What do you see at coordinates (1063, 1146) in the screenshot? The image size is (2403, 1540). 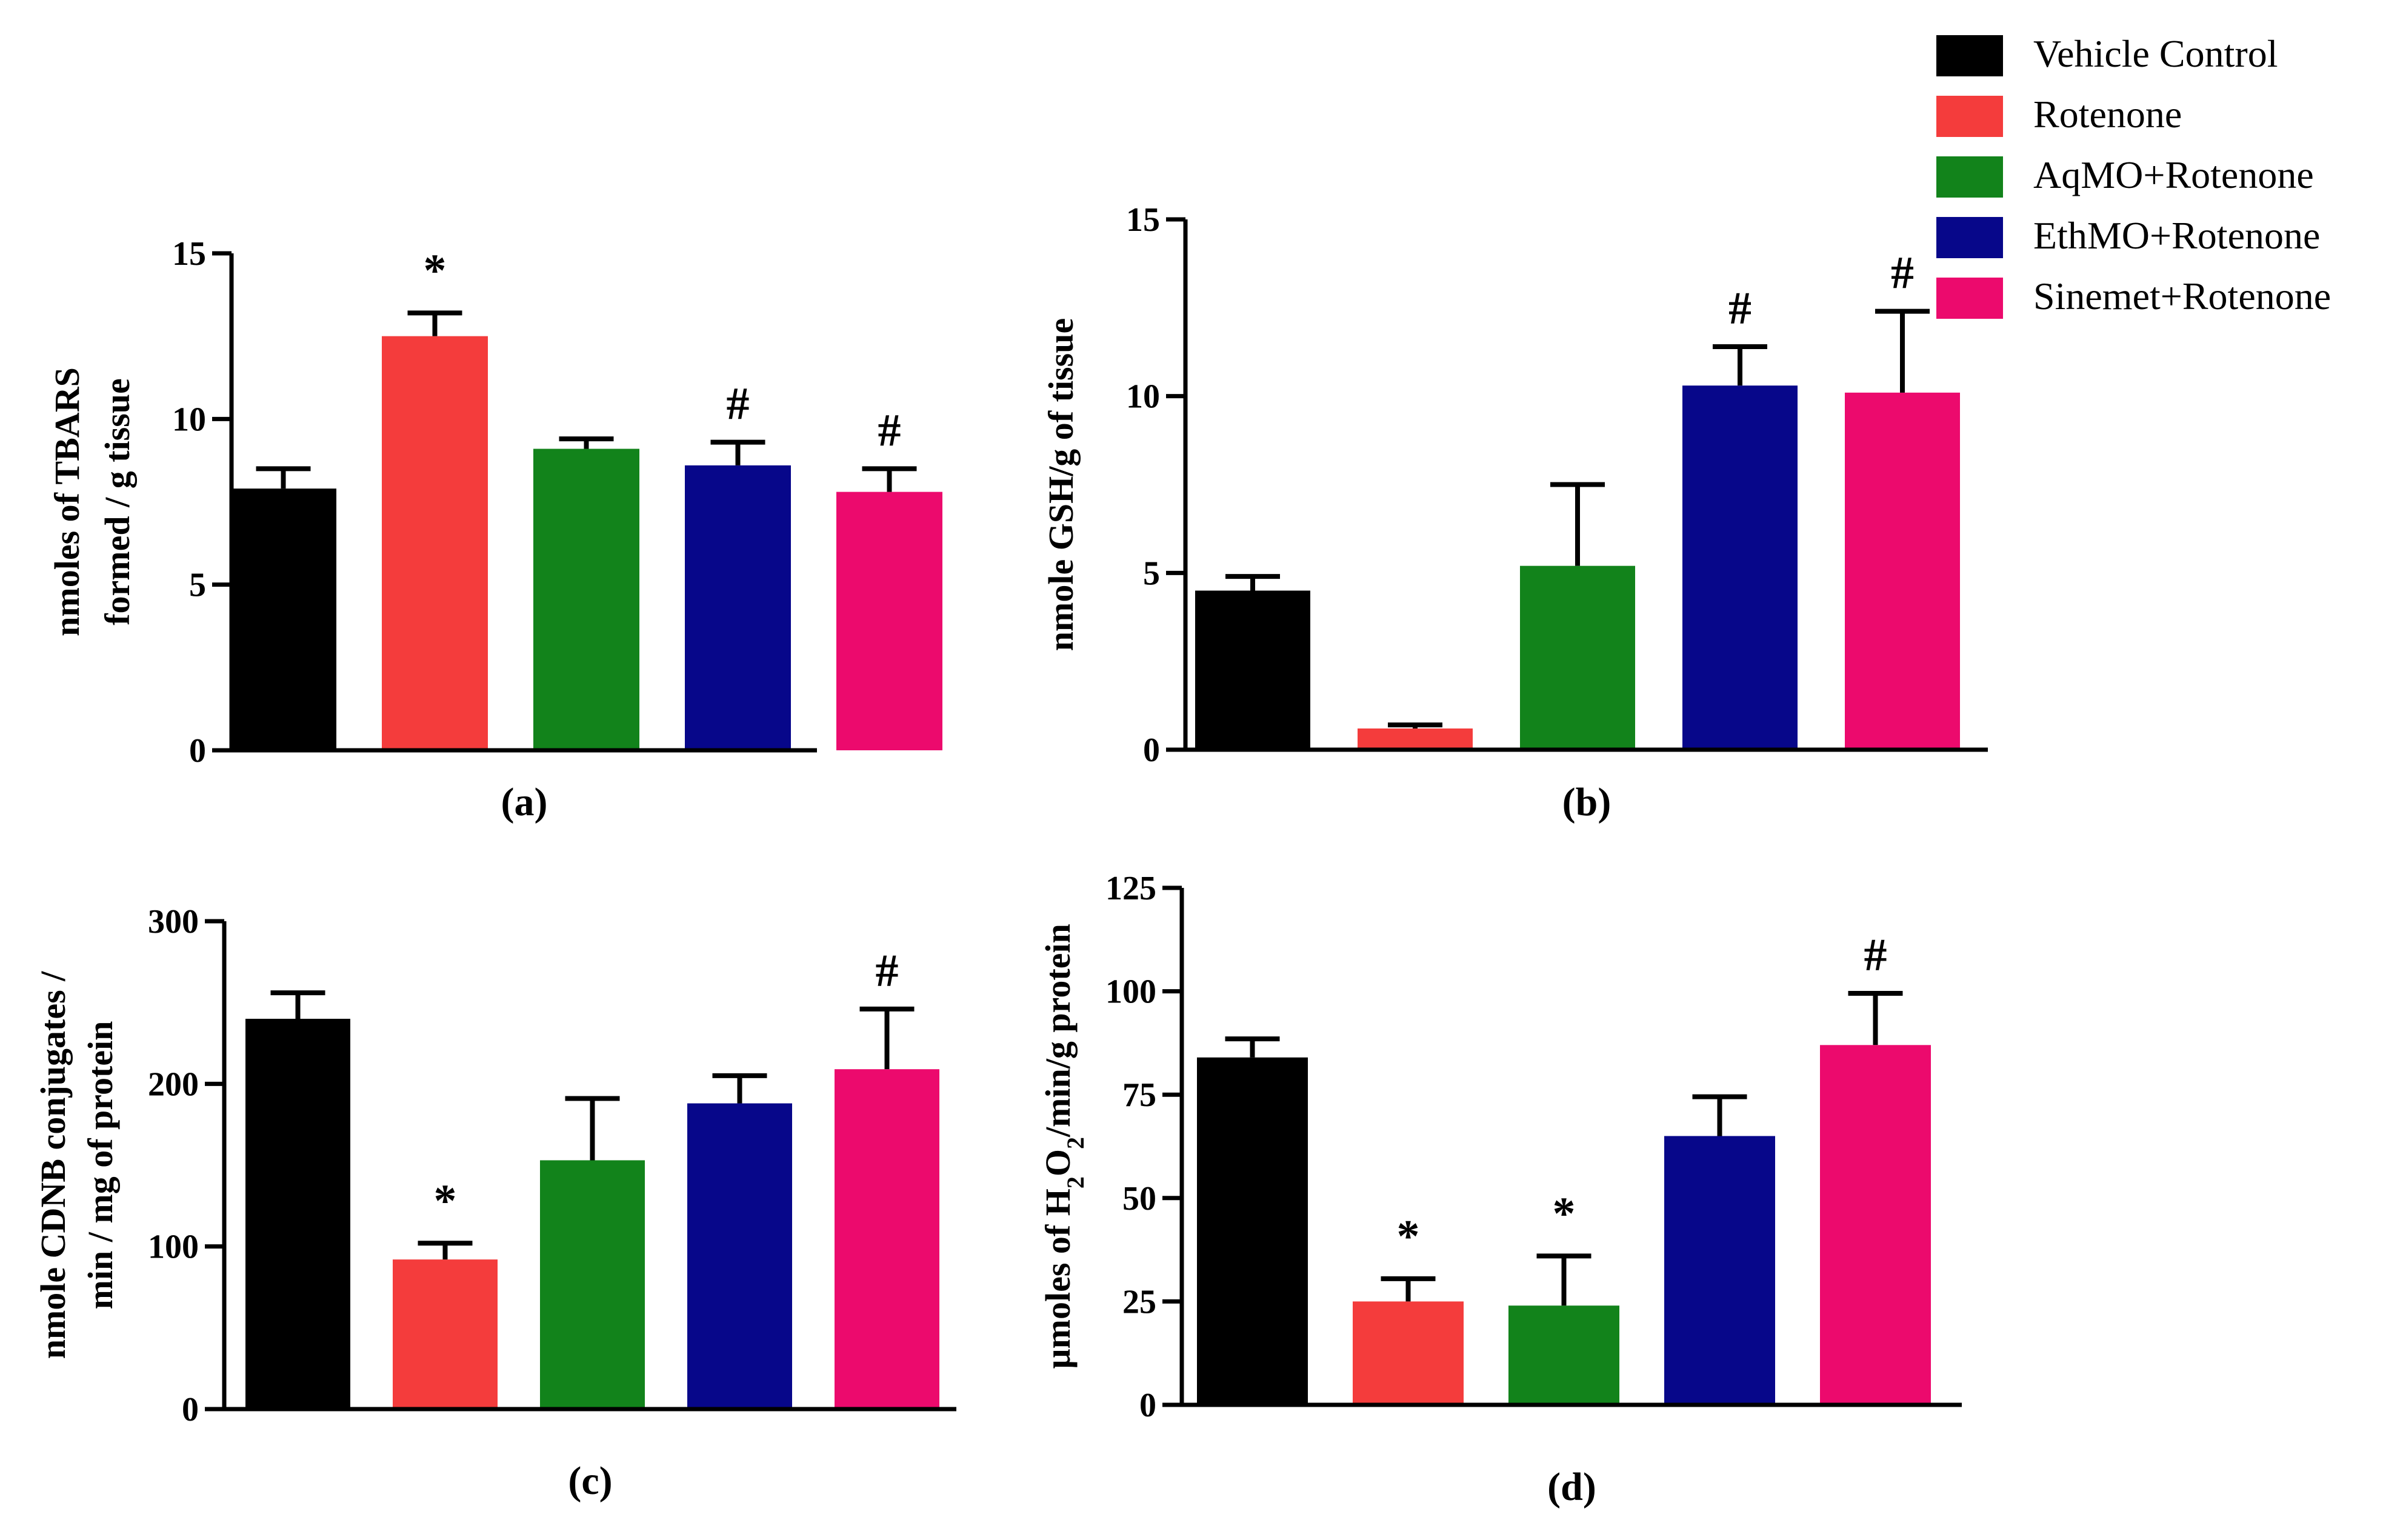 I see `y-axis-title: µmoles of H2O2/min/g protein` at bounding box center [1063, 1146].